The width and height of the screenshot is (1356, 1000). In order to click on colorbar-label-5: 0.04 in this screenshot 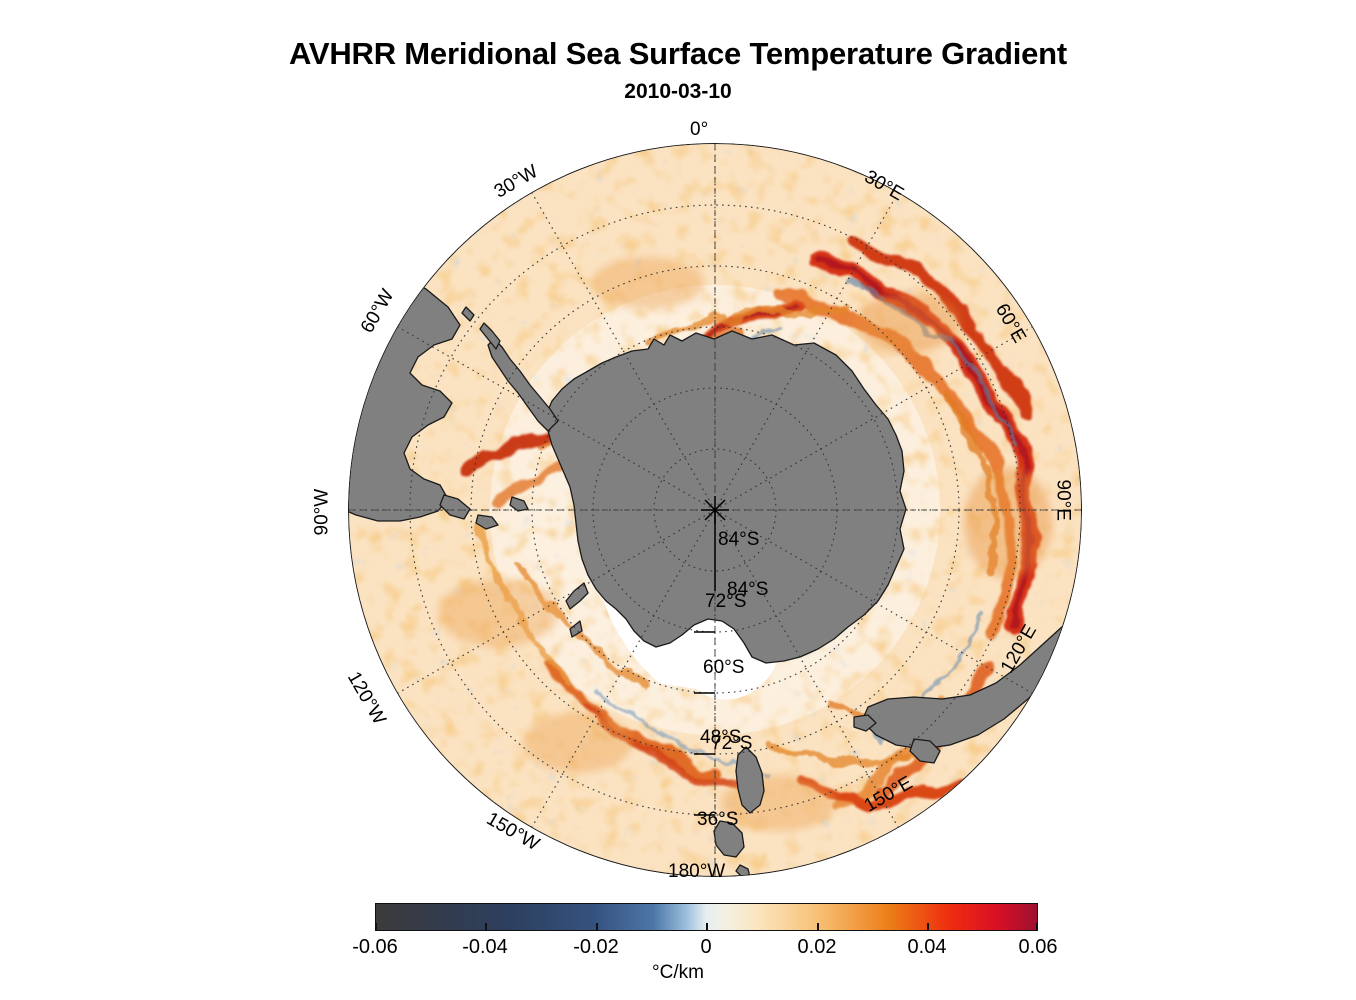, I will do `click(927, 947)`.